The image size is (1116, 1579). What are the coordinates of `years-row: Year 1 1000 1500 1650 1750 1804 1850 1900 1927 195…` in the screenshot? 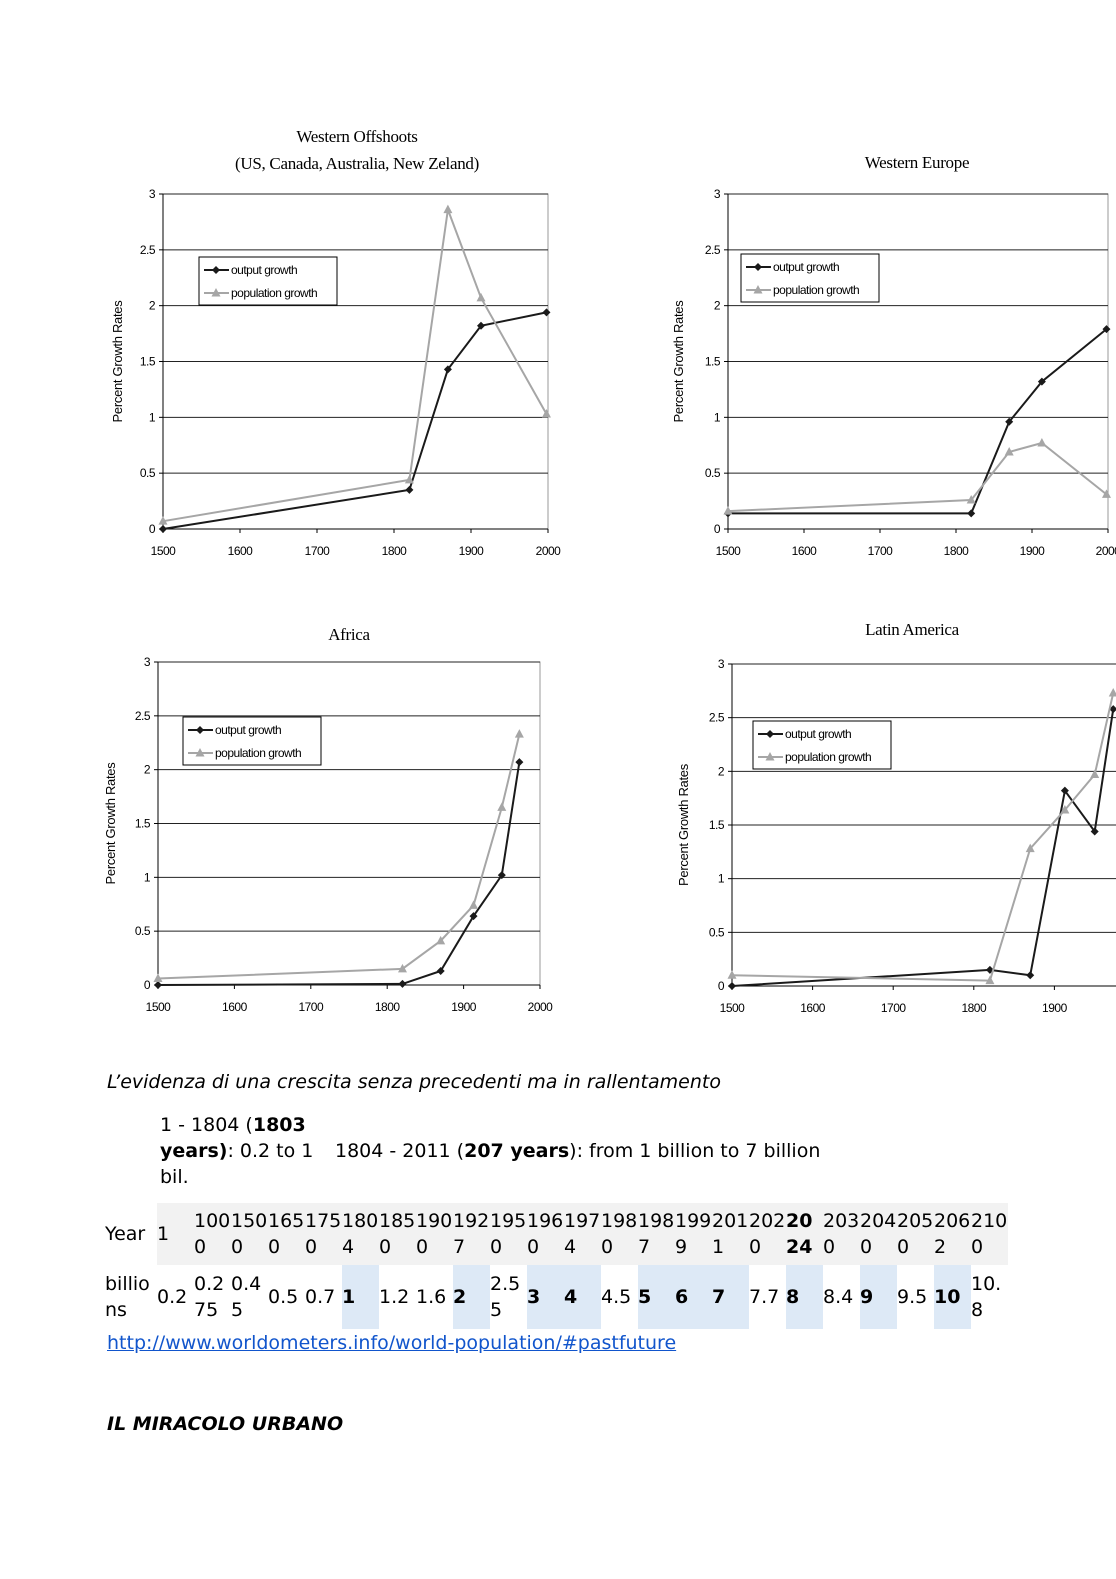 It's located at (556, 1234).